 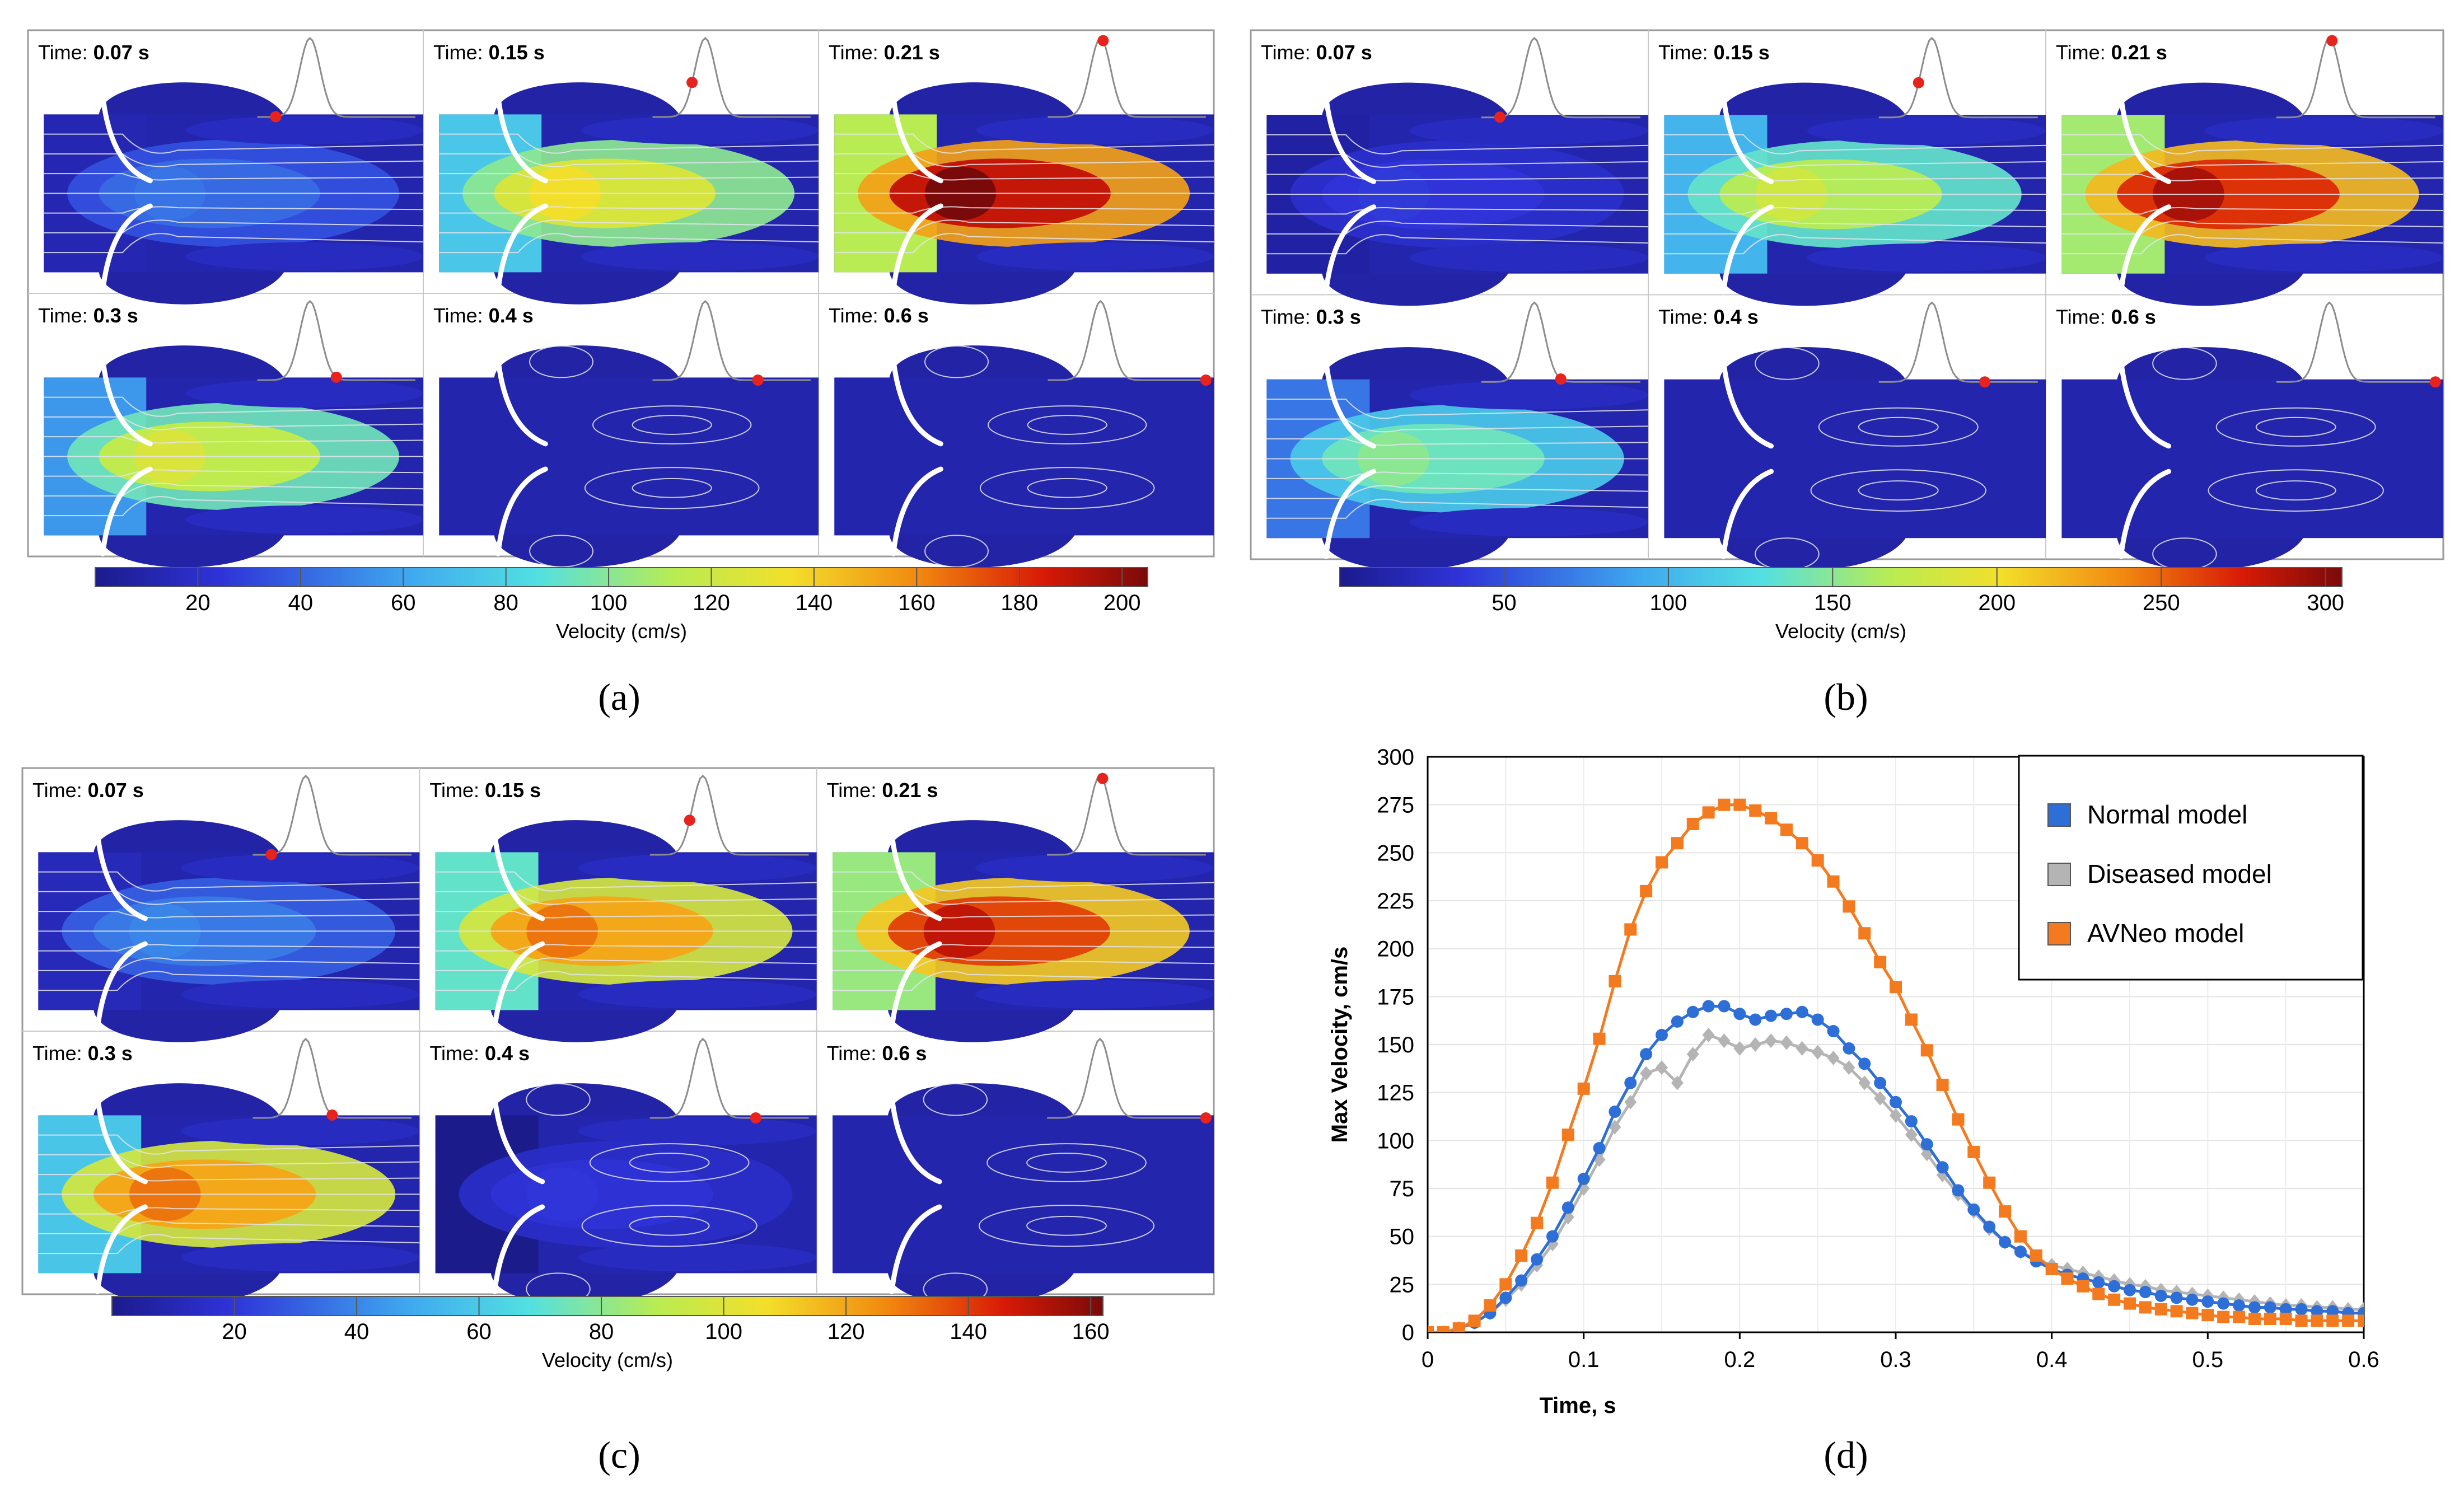 What do you see at coordinates (301, 603) in the screenshot?
I see `colorbar-tick-label: 40` at bounding box center [301, 603].